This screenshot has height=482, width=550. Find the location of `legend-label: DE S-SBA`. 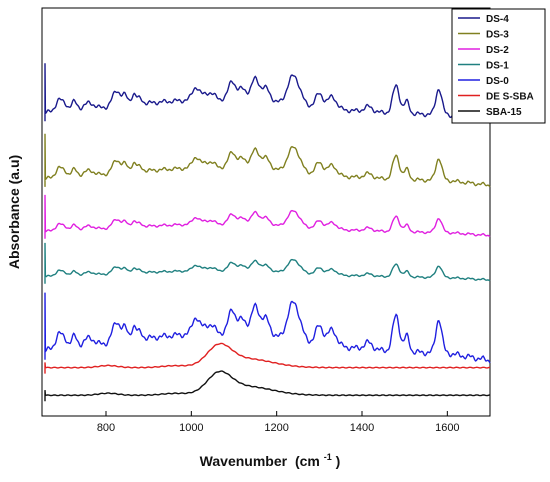

legend-label: DE S-SBA is located at coordinates (510, 97).